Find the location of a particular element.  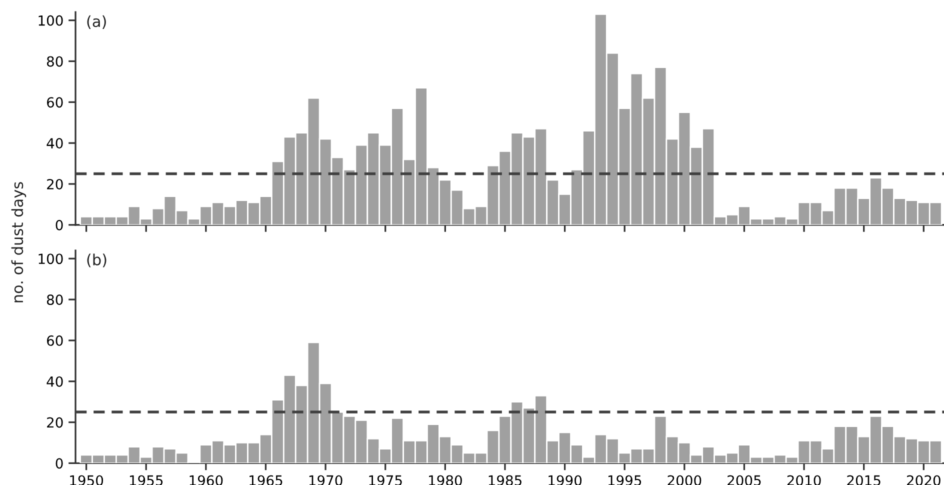

y-axis-title: no. of dust days is located at coordinates (18, 242).